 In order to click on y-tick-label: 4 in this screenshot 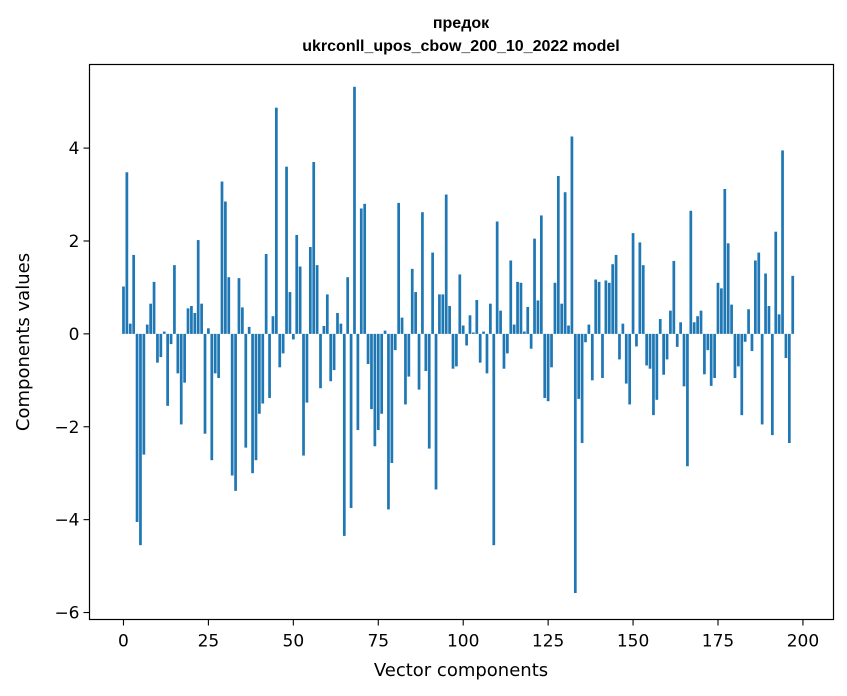, I will do `click(74, 149)`.